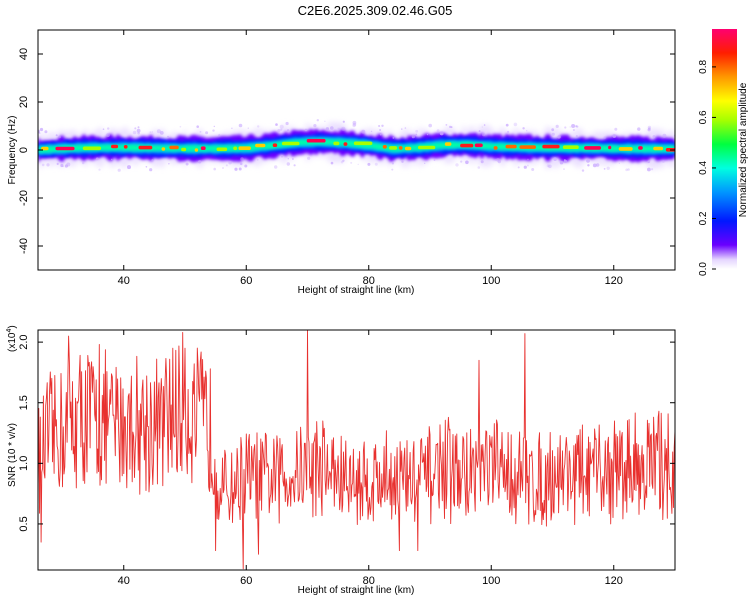 This screenshot has width=750, height=600. What do you see at coordinates (724, 149) in the screenshot?
I see `colorbar-gradient` at bounding box center [724, 149].